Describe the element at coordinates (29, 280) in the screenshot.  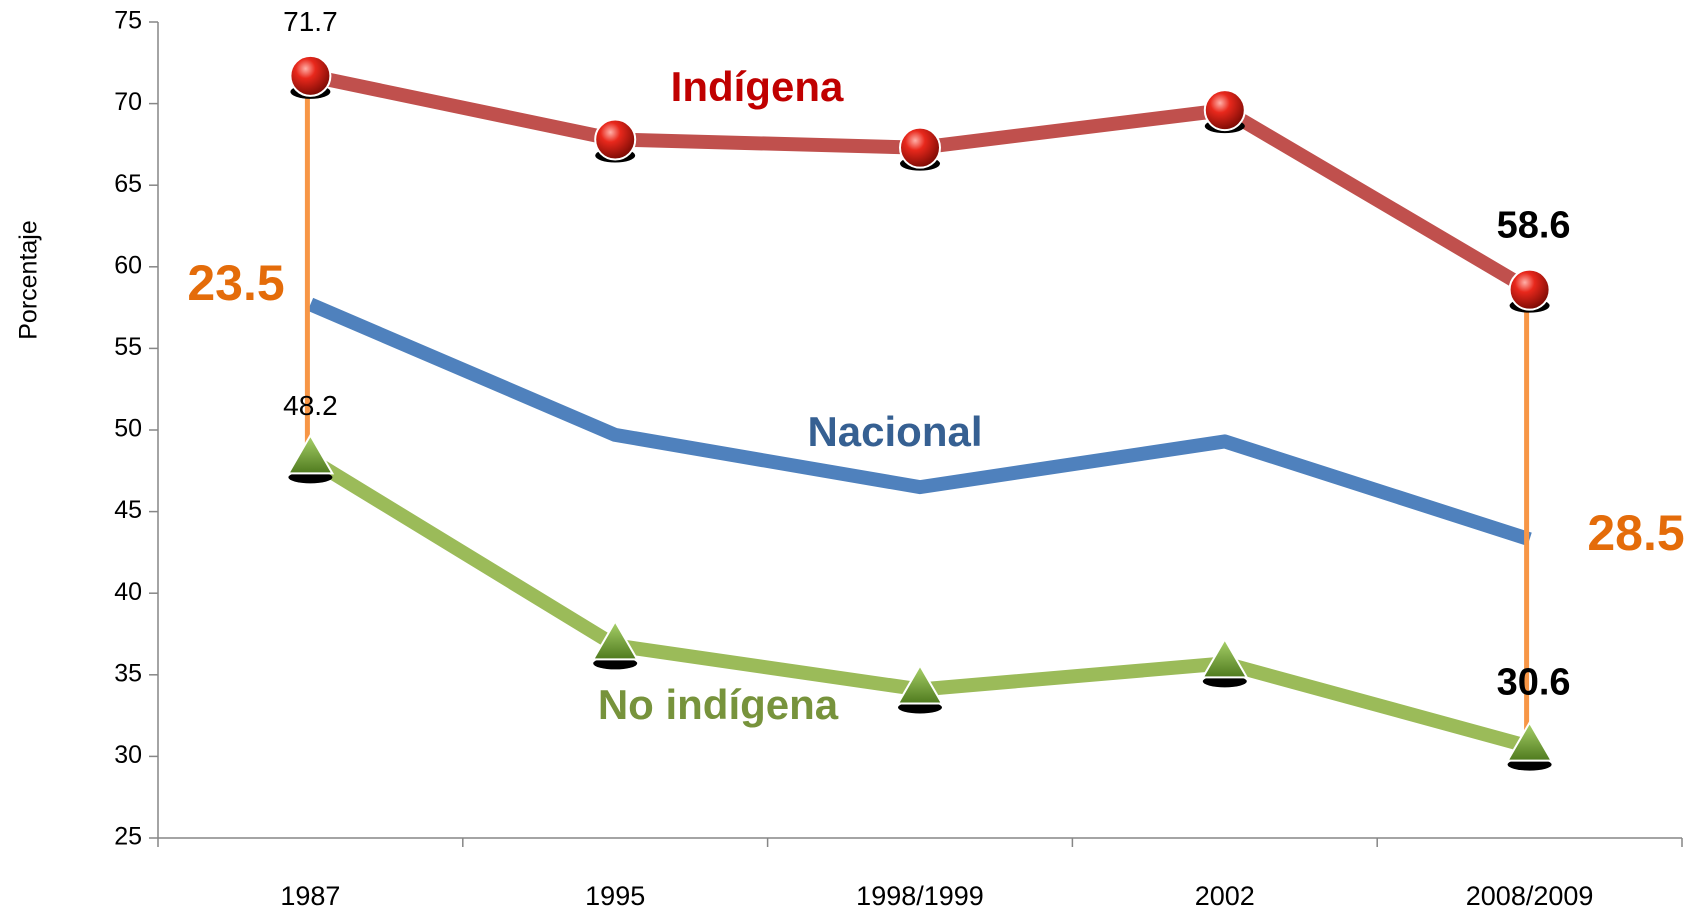
I see `y-axis-label: Porcentaje` at that location.